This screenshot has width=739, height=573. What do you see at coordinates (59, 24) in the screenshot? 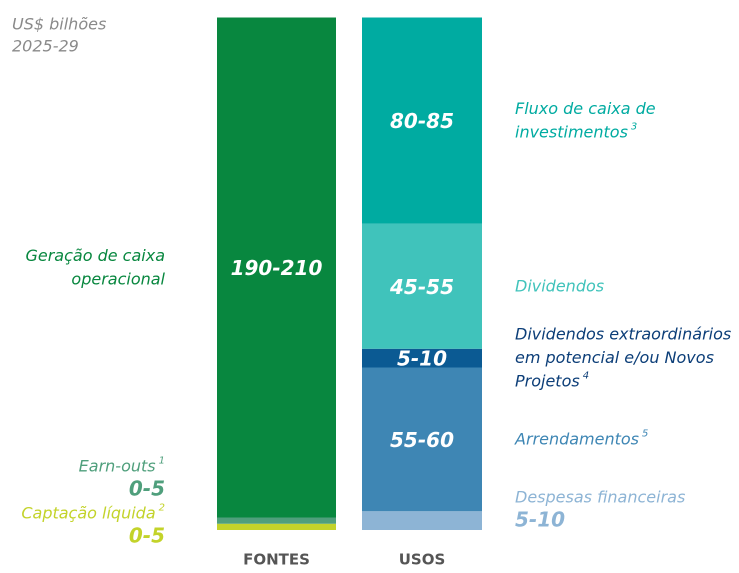
I see `unit-label: US$ bilhões` at bounding box center [59, 24].